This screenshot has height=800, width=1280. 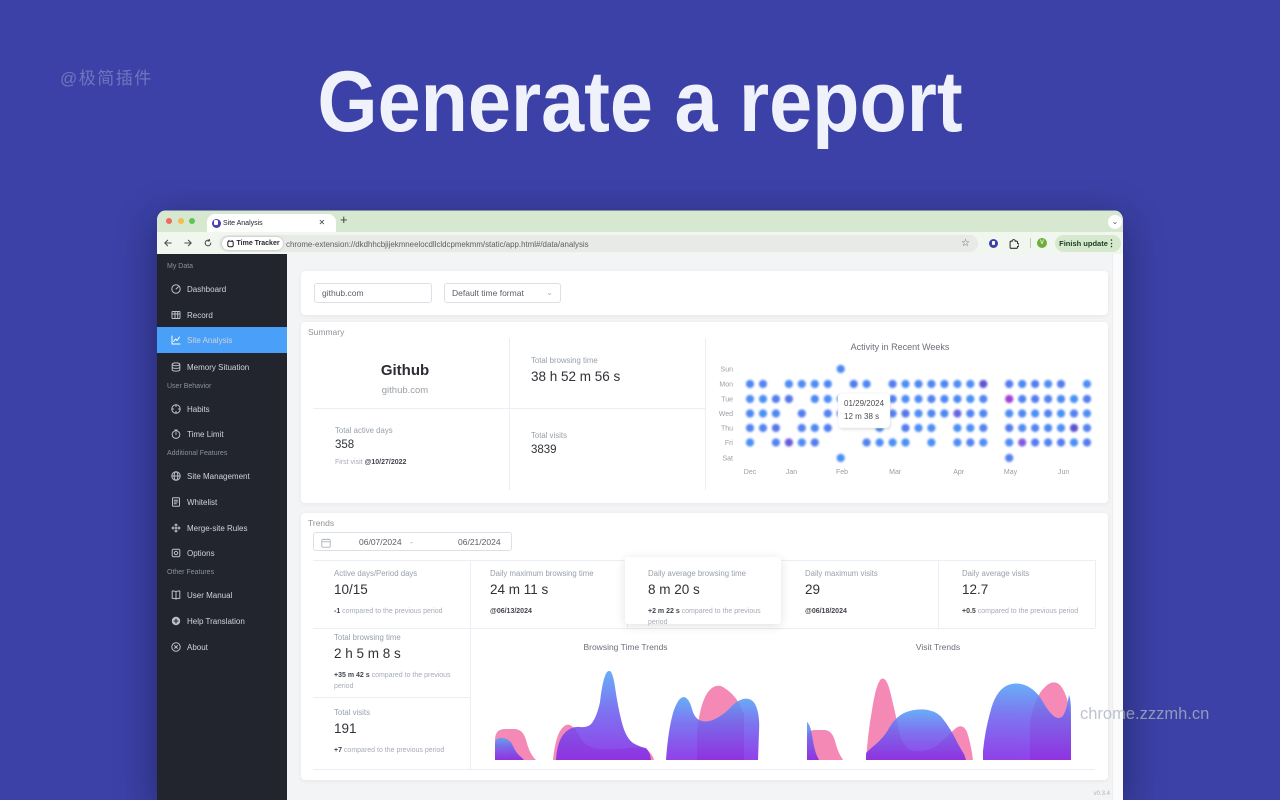 I want to click on svg-text: Activity in Recent Weeks, so click(x=900, y=347).